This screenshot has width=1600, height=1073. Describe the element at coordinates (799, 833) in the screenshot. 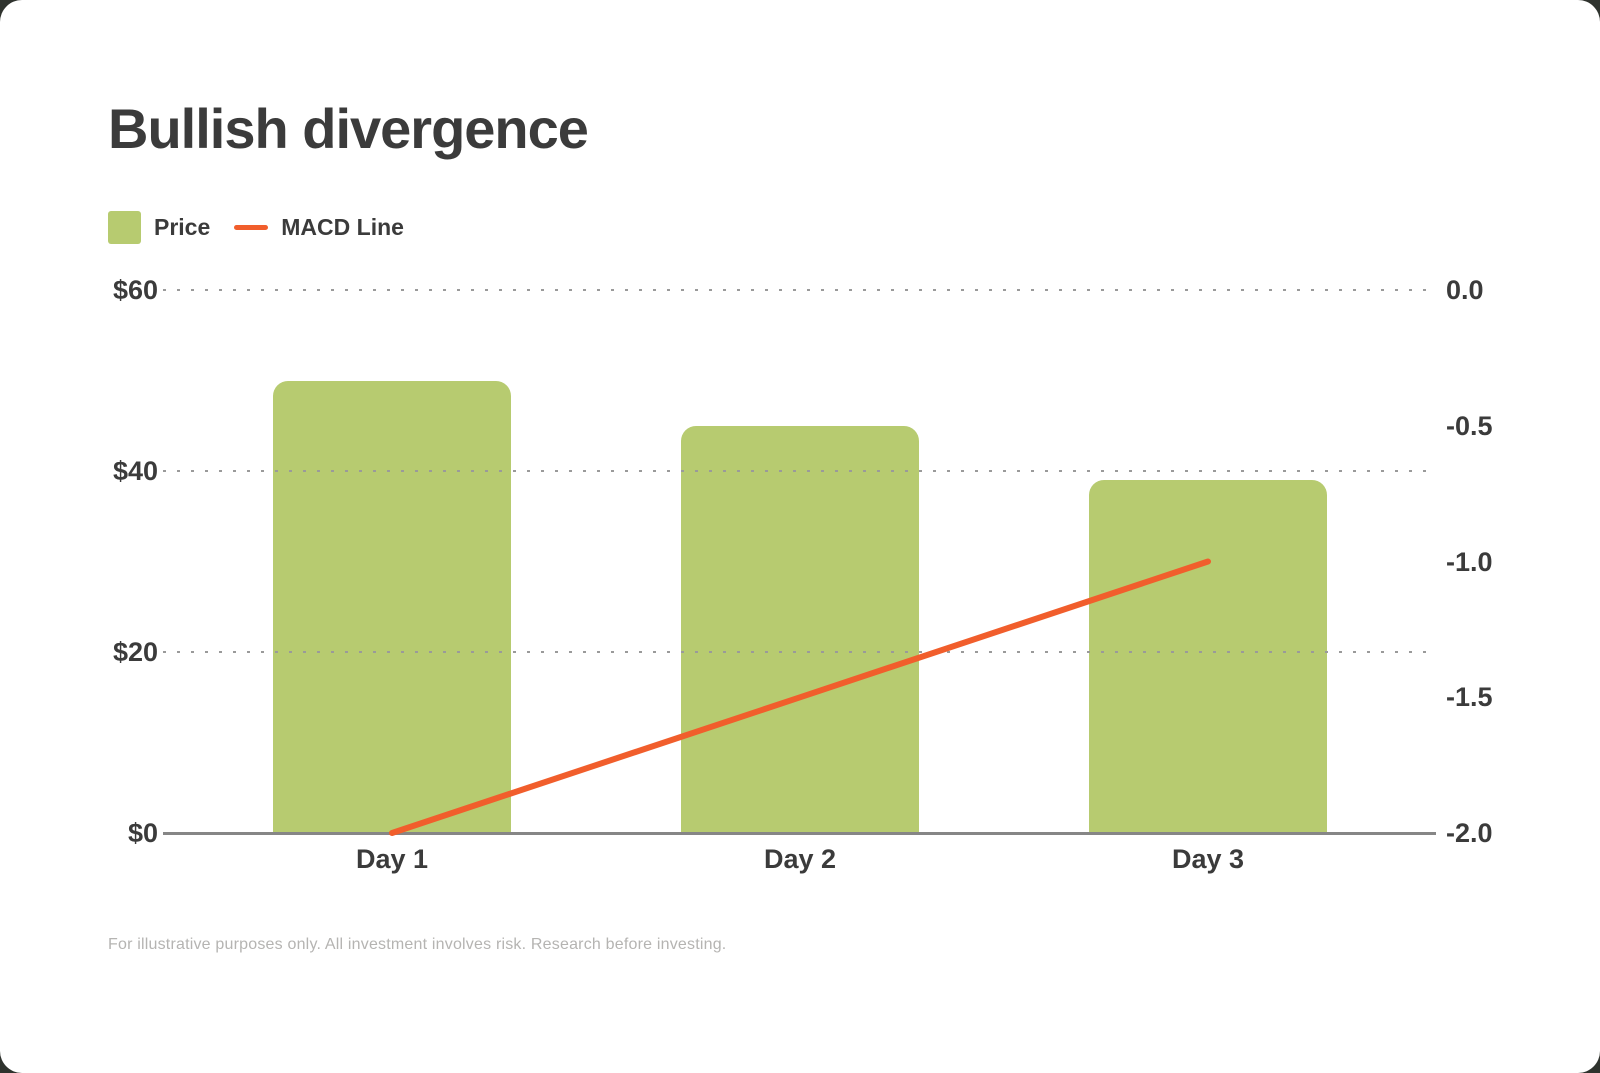

I see `x-axis-baseline` at that location.